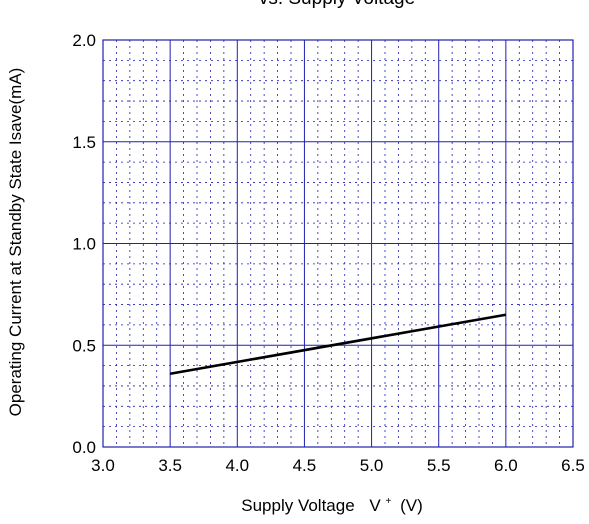  Describe the element at coordinates (84, 142) in the screenshot. I see `y-tick-label: 1.5` at that location.